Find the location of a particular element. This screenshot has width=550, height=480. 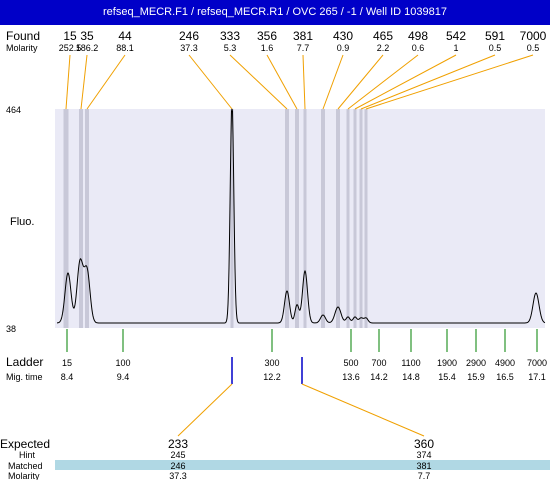

expected-value: 233 is located at coordinates (178, 444).